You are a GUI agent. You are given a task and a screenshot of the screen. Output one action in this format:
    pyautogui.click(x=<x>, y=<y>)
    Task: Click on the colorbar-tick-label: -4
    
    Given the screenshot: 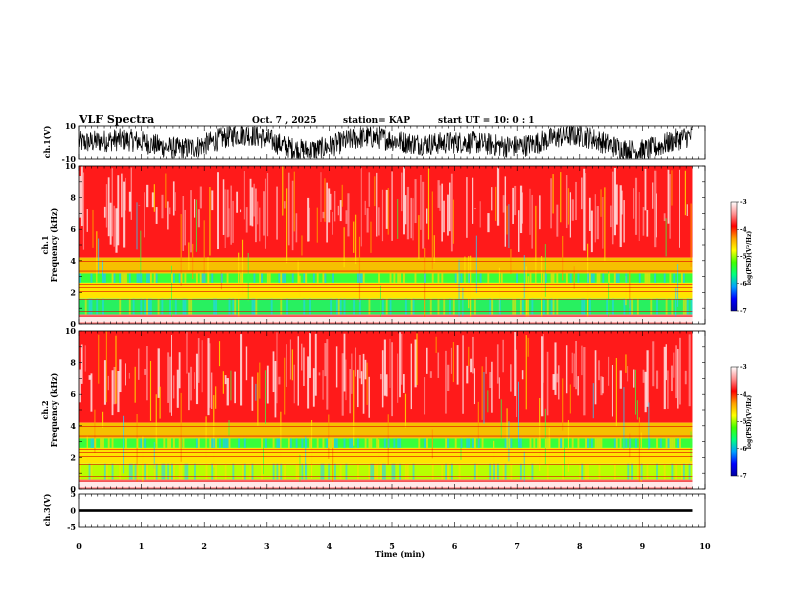 What is the action you would take?
    pyautogui.click(x=743, y=229)
    